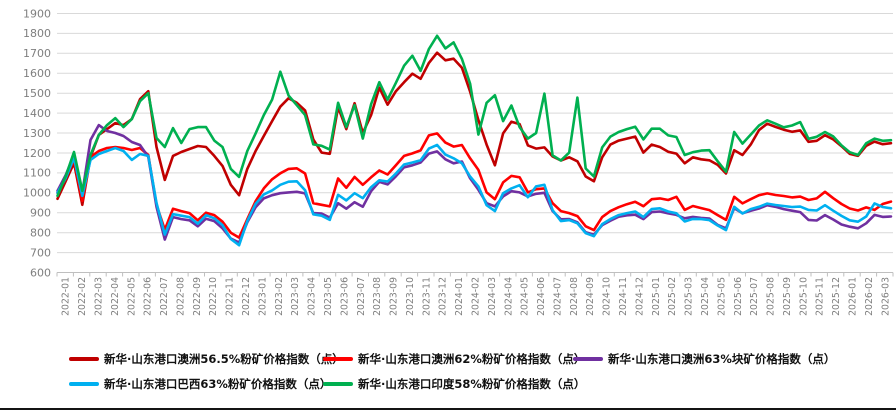 The image size is (896, 414). Describe the element at coordinates (164, 296) in the screenshot. I see `svg-text: 2022-07` at that location.